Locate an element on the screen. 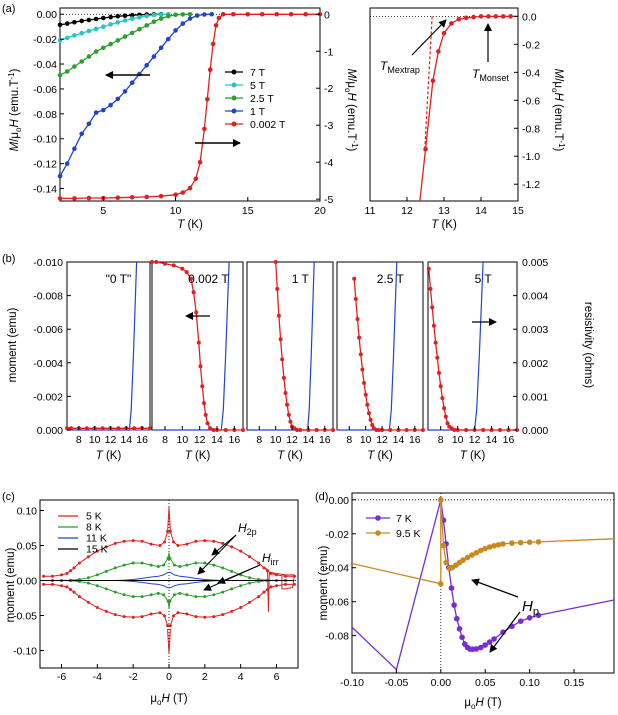 Image resolution: width=618 pixels, height=715 pixels. y2-tick-label: -4 is located at coordinates (328, 163).